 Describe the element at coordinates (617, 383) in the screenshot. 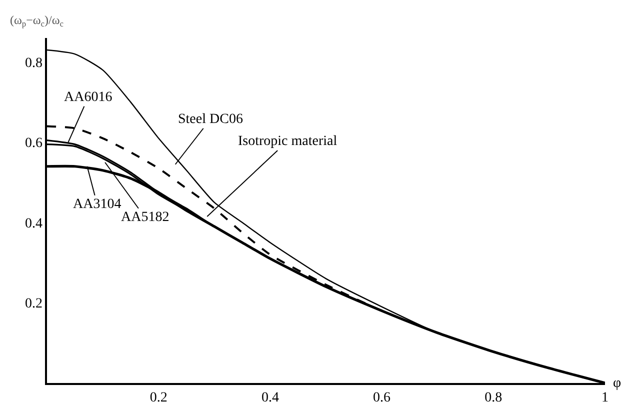

I see `x-axis-title: φ` at that location.